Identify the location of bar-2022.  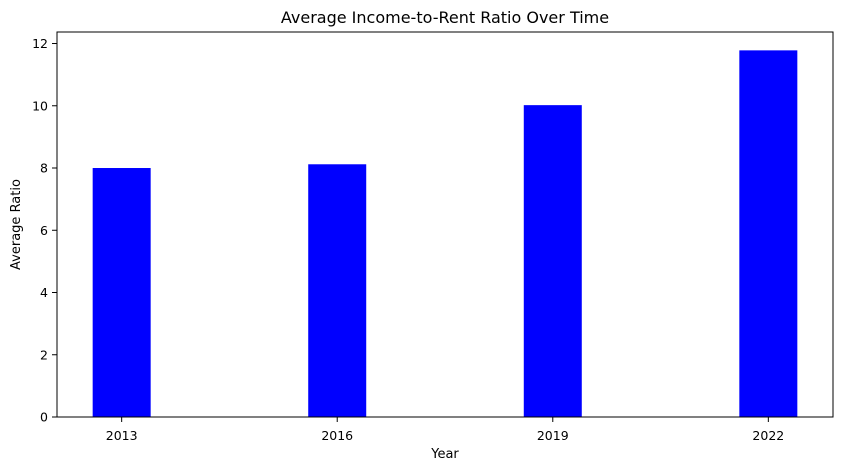
(768, 234).